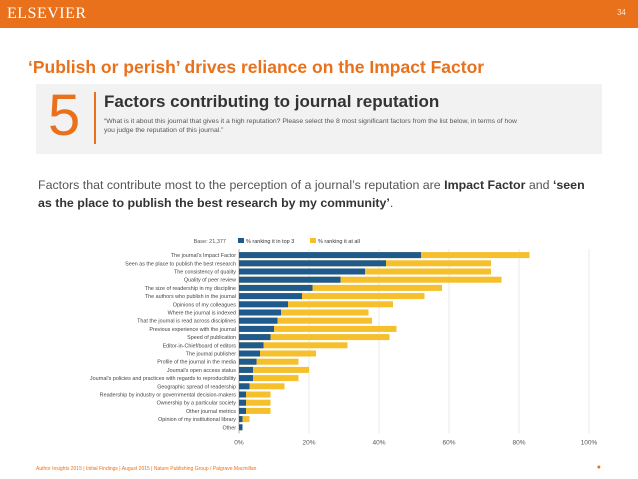 Image resolution: width=638 pixels, height=479 pixels. Describe the element at coordinates (205, 305) in the screenshot. I see `category-label: Opinions of my colleagues` at that location.